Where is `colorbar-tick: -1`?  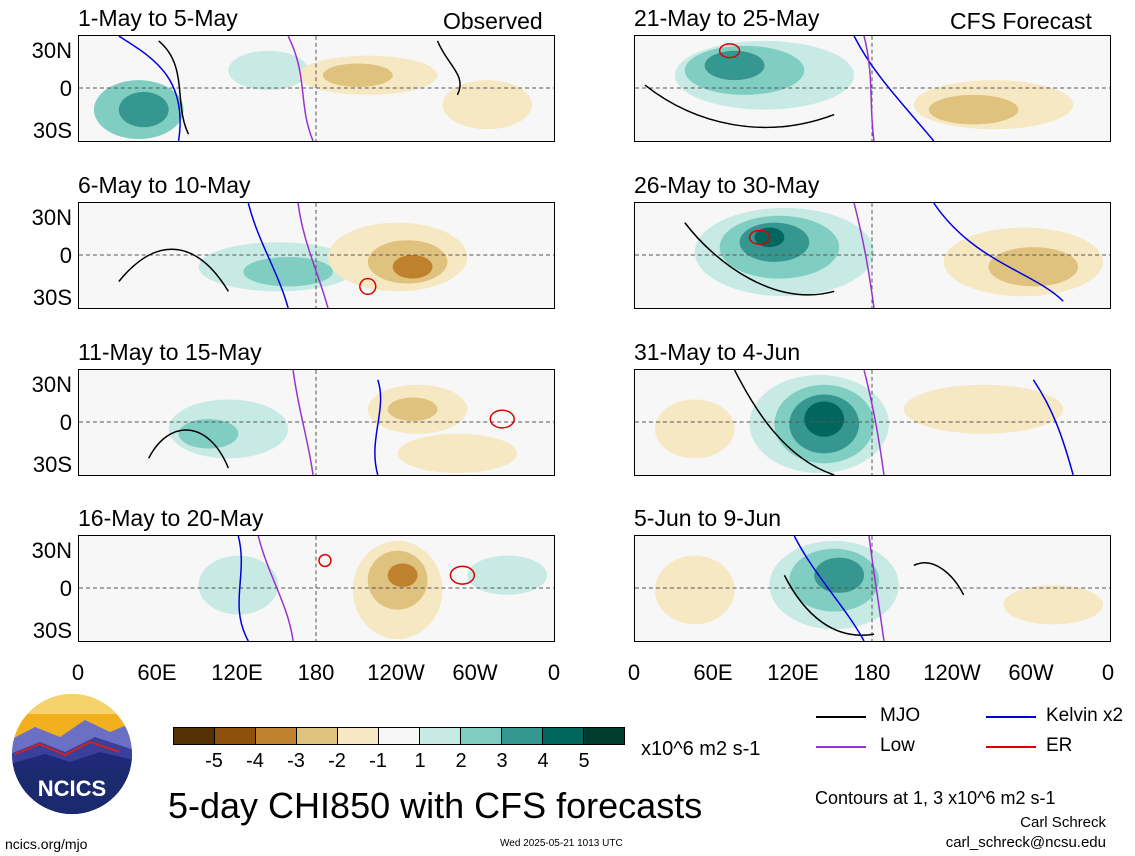
colorbar-tick: -1 is located at coordinates (378, 761).